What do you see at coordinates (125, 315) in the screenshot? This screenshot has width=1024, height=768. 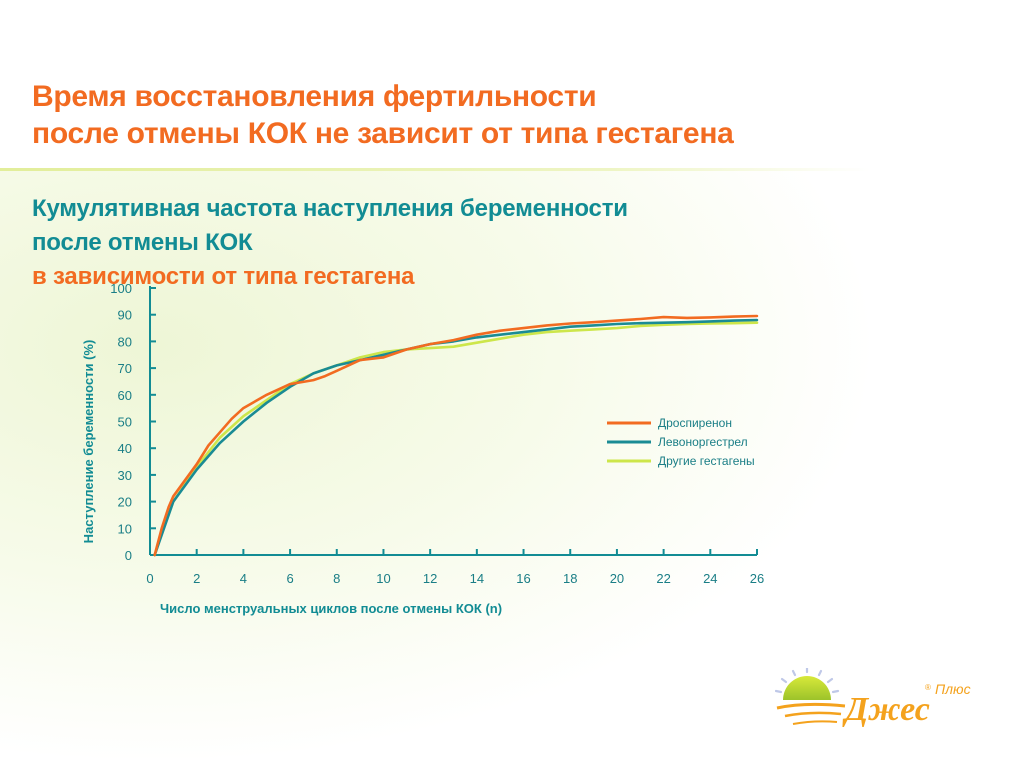 I see `y-tick-label: 90` at bounding box center [125, 315].